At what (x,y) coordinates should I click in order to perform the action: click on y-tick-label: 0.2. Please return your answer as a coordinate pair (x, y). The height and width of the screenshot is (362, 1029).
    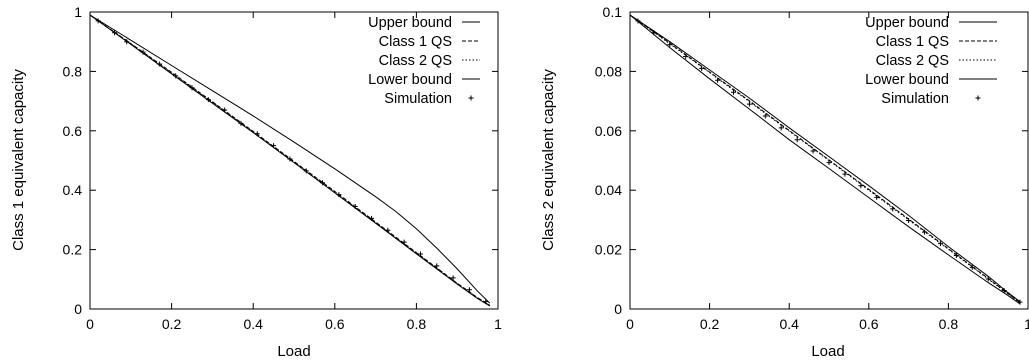
    Looking at the image, I should click on (73, 250).